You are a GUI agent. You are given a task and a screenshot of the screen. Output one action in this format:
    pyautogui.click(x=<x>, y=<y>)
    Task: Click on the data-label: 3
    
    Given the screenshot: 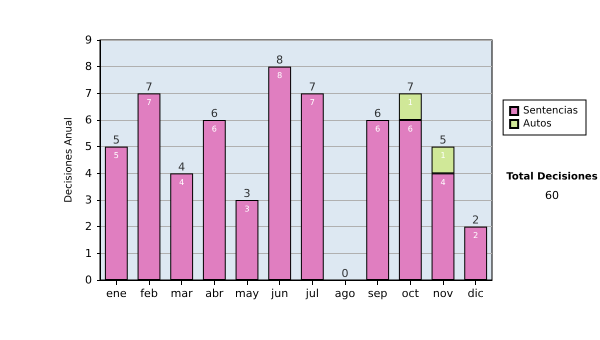 What is the action you would take?
    pyautogui.click(x=247, y=209)
    